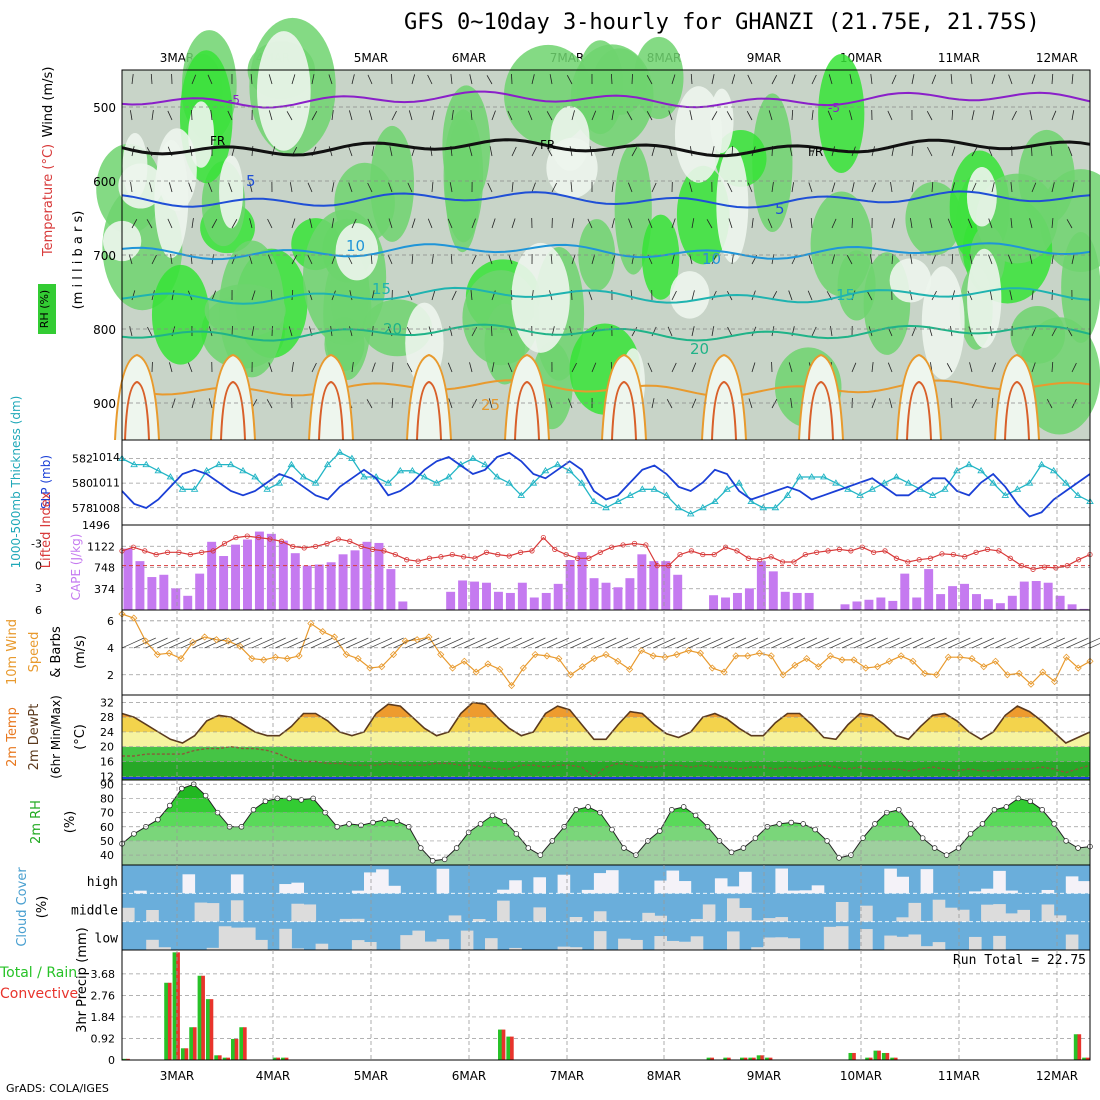 The image size is (1100, 1100). I want to click on temp-tick-label: 32, so click(107, 702).